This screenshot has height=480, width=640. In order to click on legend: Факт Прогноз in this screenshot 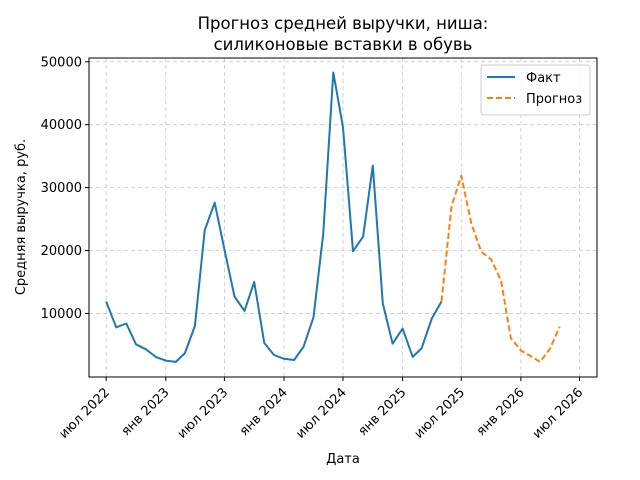, I will do `click(535, 90)`.